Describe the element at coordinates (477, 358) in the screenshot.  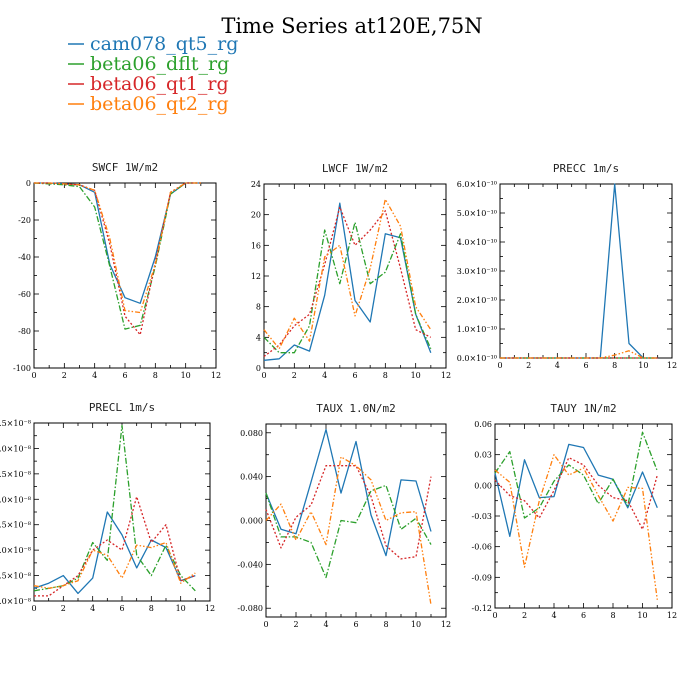
I see `y-tick-label: 0.0×10⁻¹⁰` at that location.